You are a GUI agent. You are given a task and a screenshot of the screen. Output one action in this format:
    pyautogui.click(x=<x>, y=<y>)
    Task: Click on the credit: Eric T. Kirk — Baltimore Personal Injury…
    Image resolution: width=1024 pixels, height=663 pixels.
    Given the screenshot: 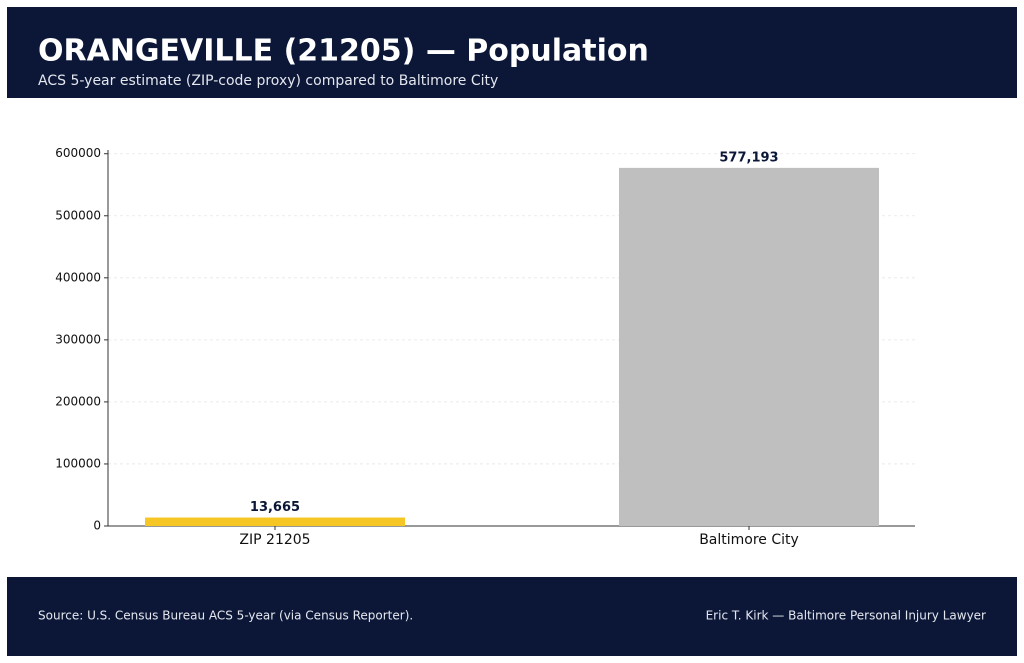 What is the action you would take?
    pyautogui.click(x=846, y=616)
    